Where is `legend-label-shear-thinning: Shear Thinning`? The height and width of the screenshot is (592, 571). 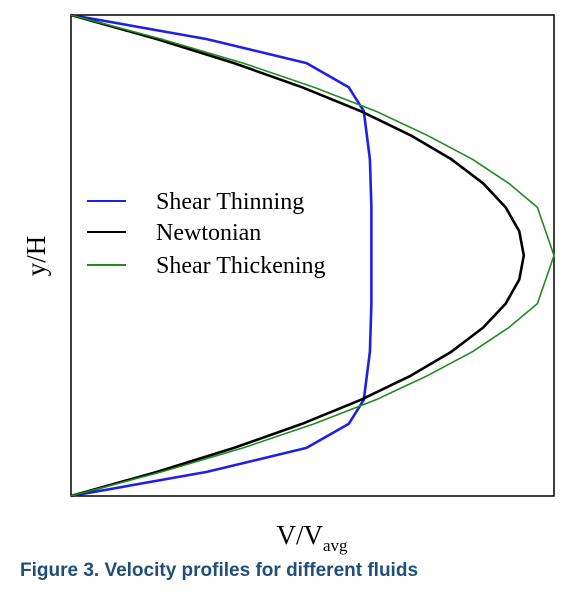
legend-label-shear-thinning: Shear Thinning is located at coordinates (230, 202).